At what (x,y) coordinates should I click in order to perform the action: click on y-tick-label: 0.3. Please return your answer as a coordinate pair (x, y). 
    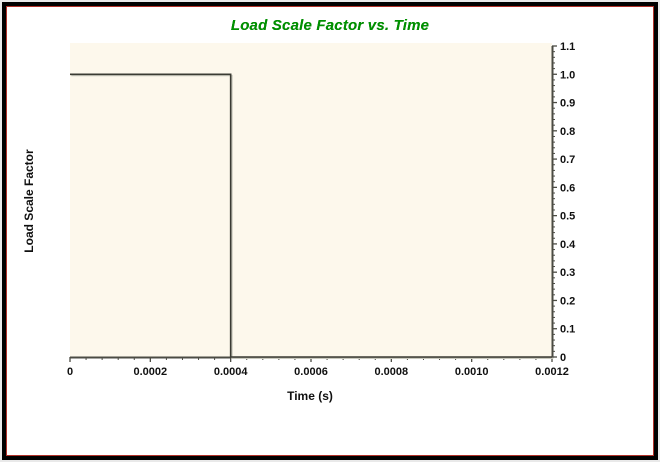
    Looking at the image, I should click on (567, 273).